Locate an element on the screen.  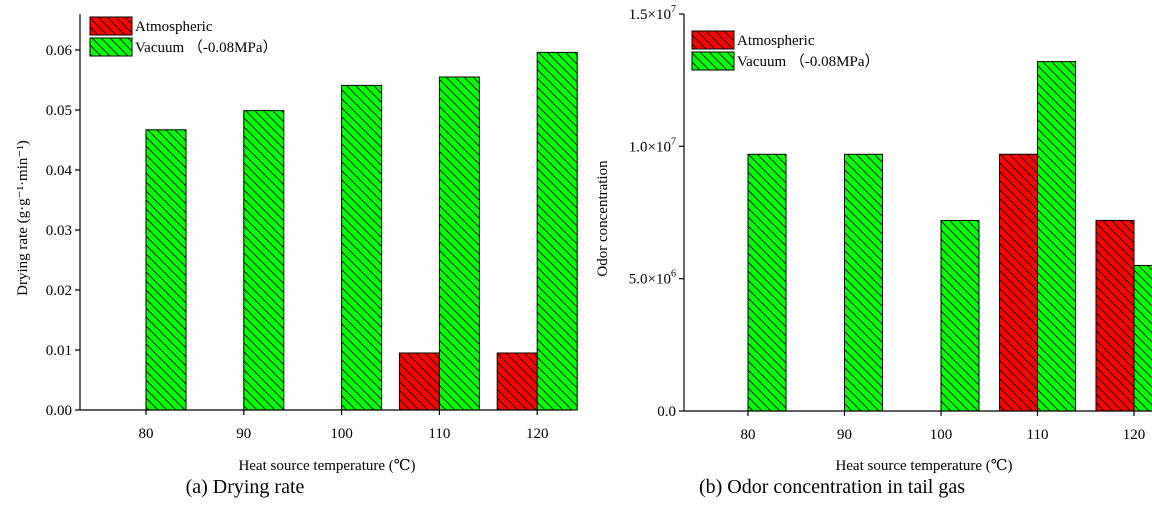
y-tick-label: 0.02 is located at coordinates (59, 291).